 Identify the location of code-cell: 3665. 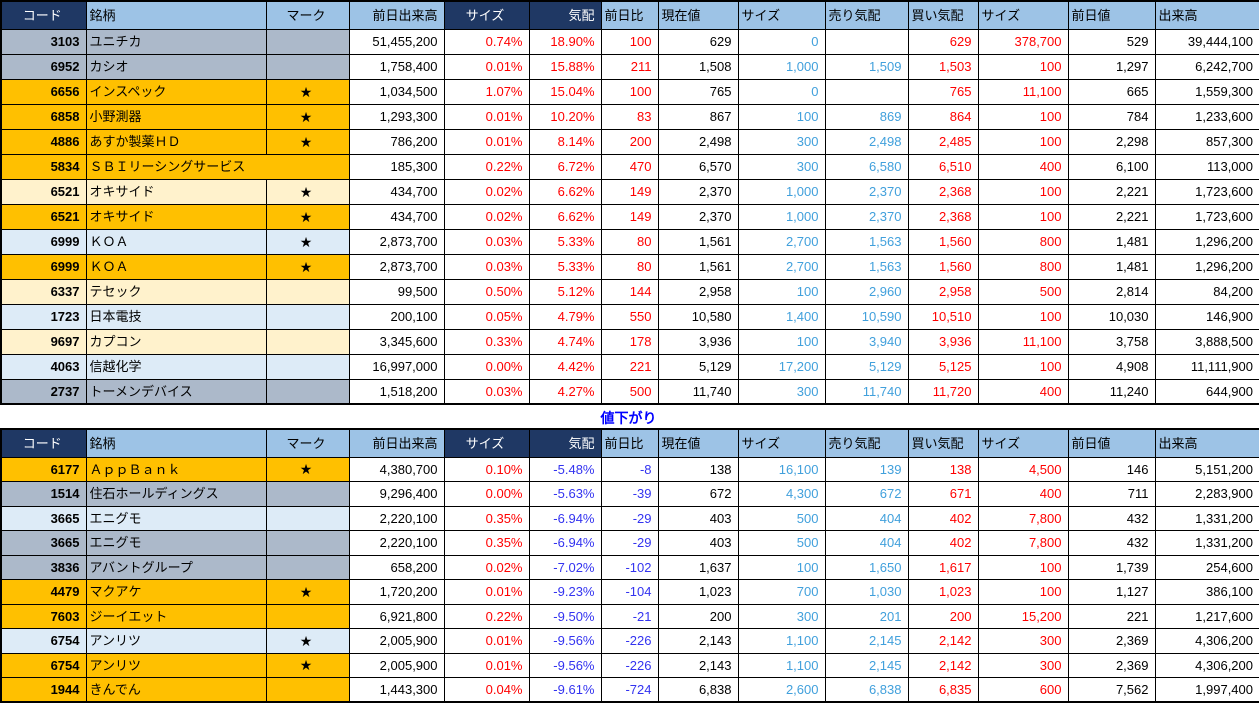
(43, 518).